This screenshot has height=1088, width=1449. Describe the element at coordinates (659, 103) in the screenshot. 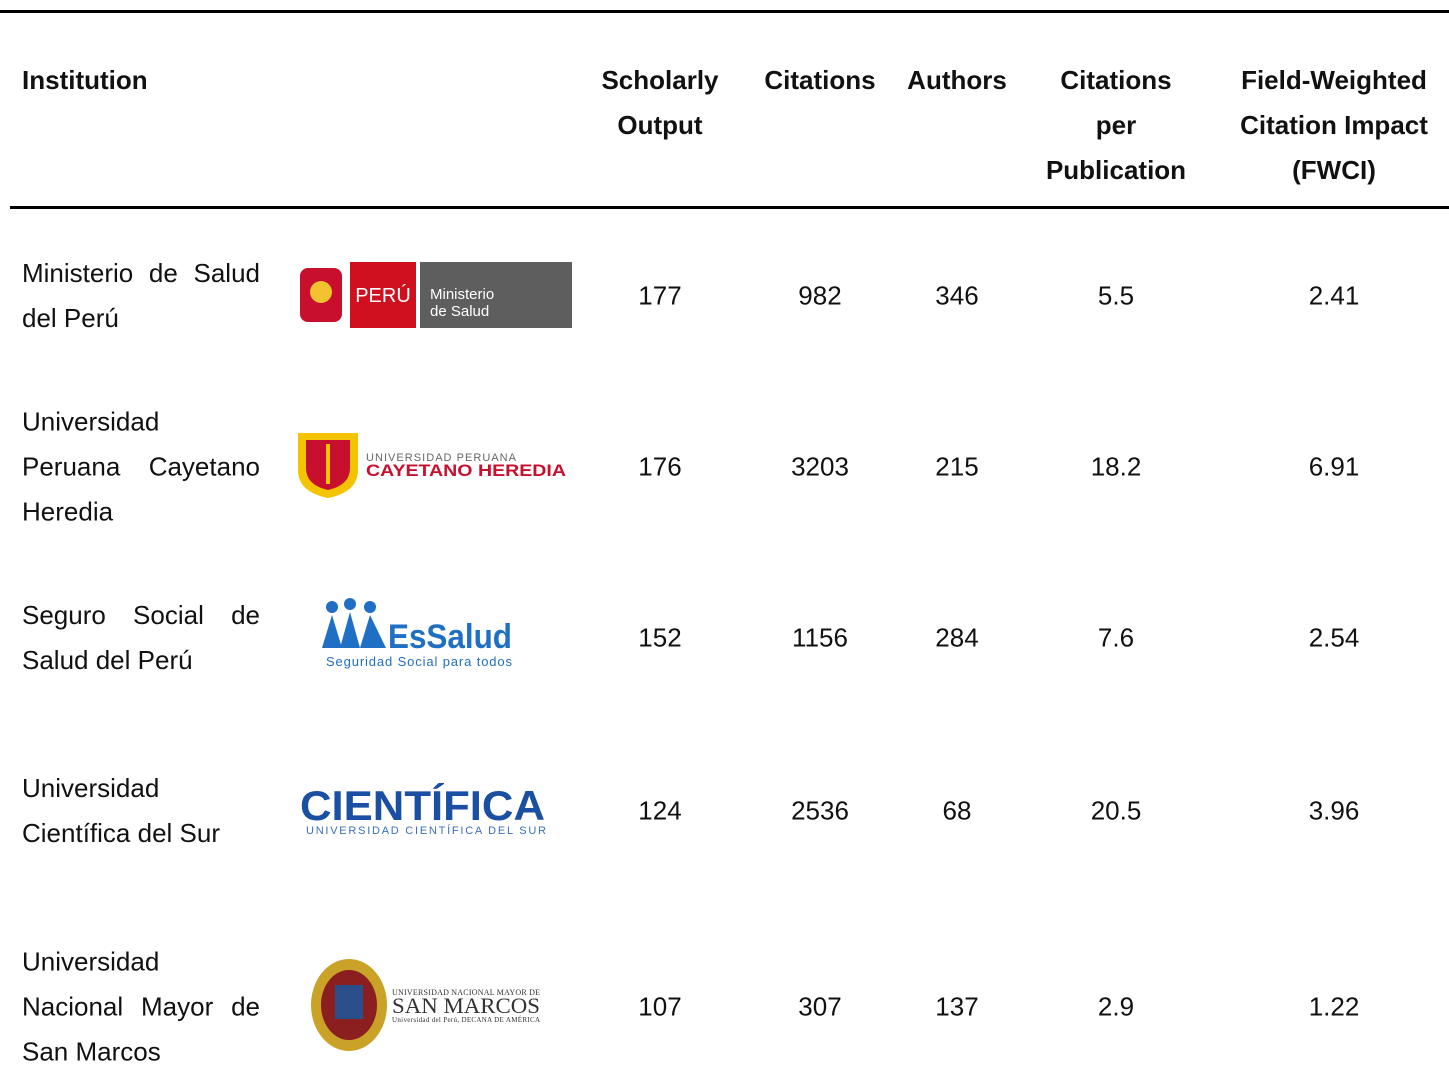

I see `column-header: Scholarly Output` at that location.